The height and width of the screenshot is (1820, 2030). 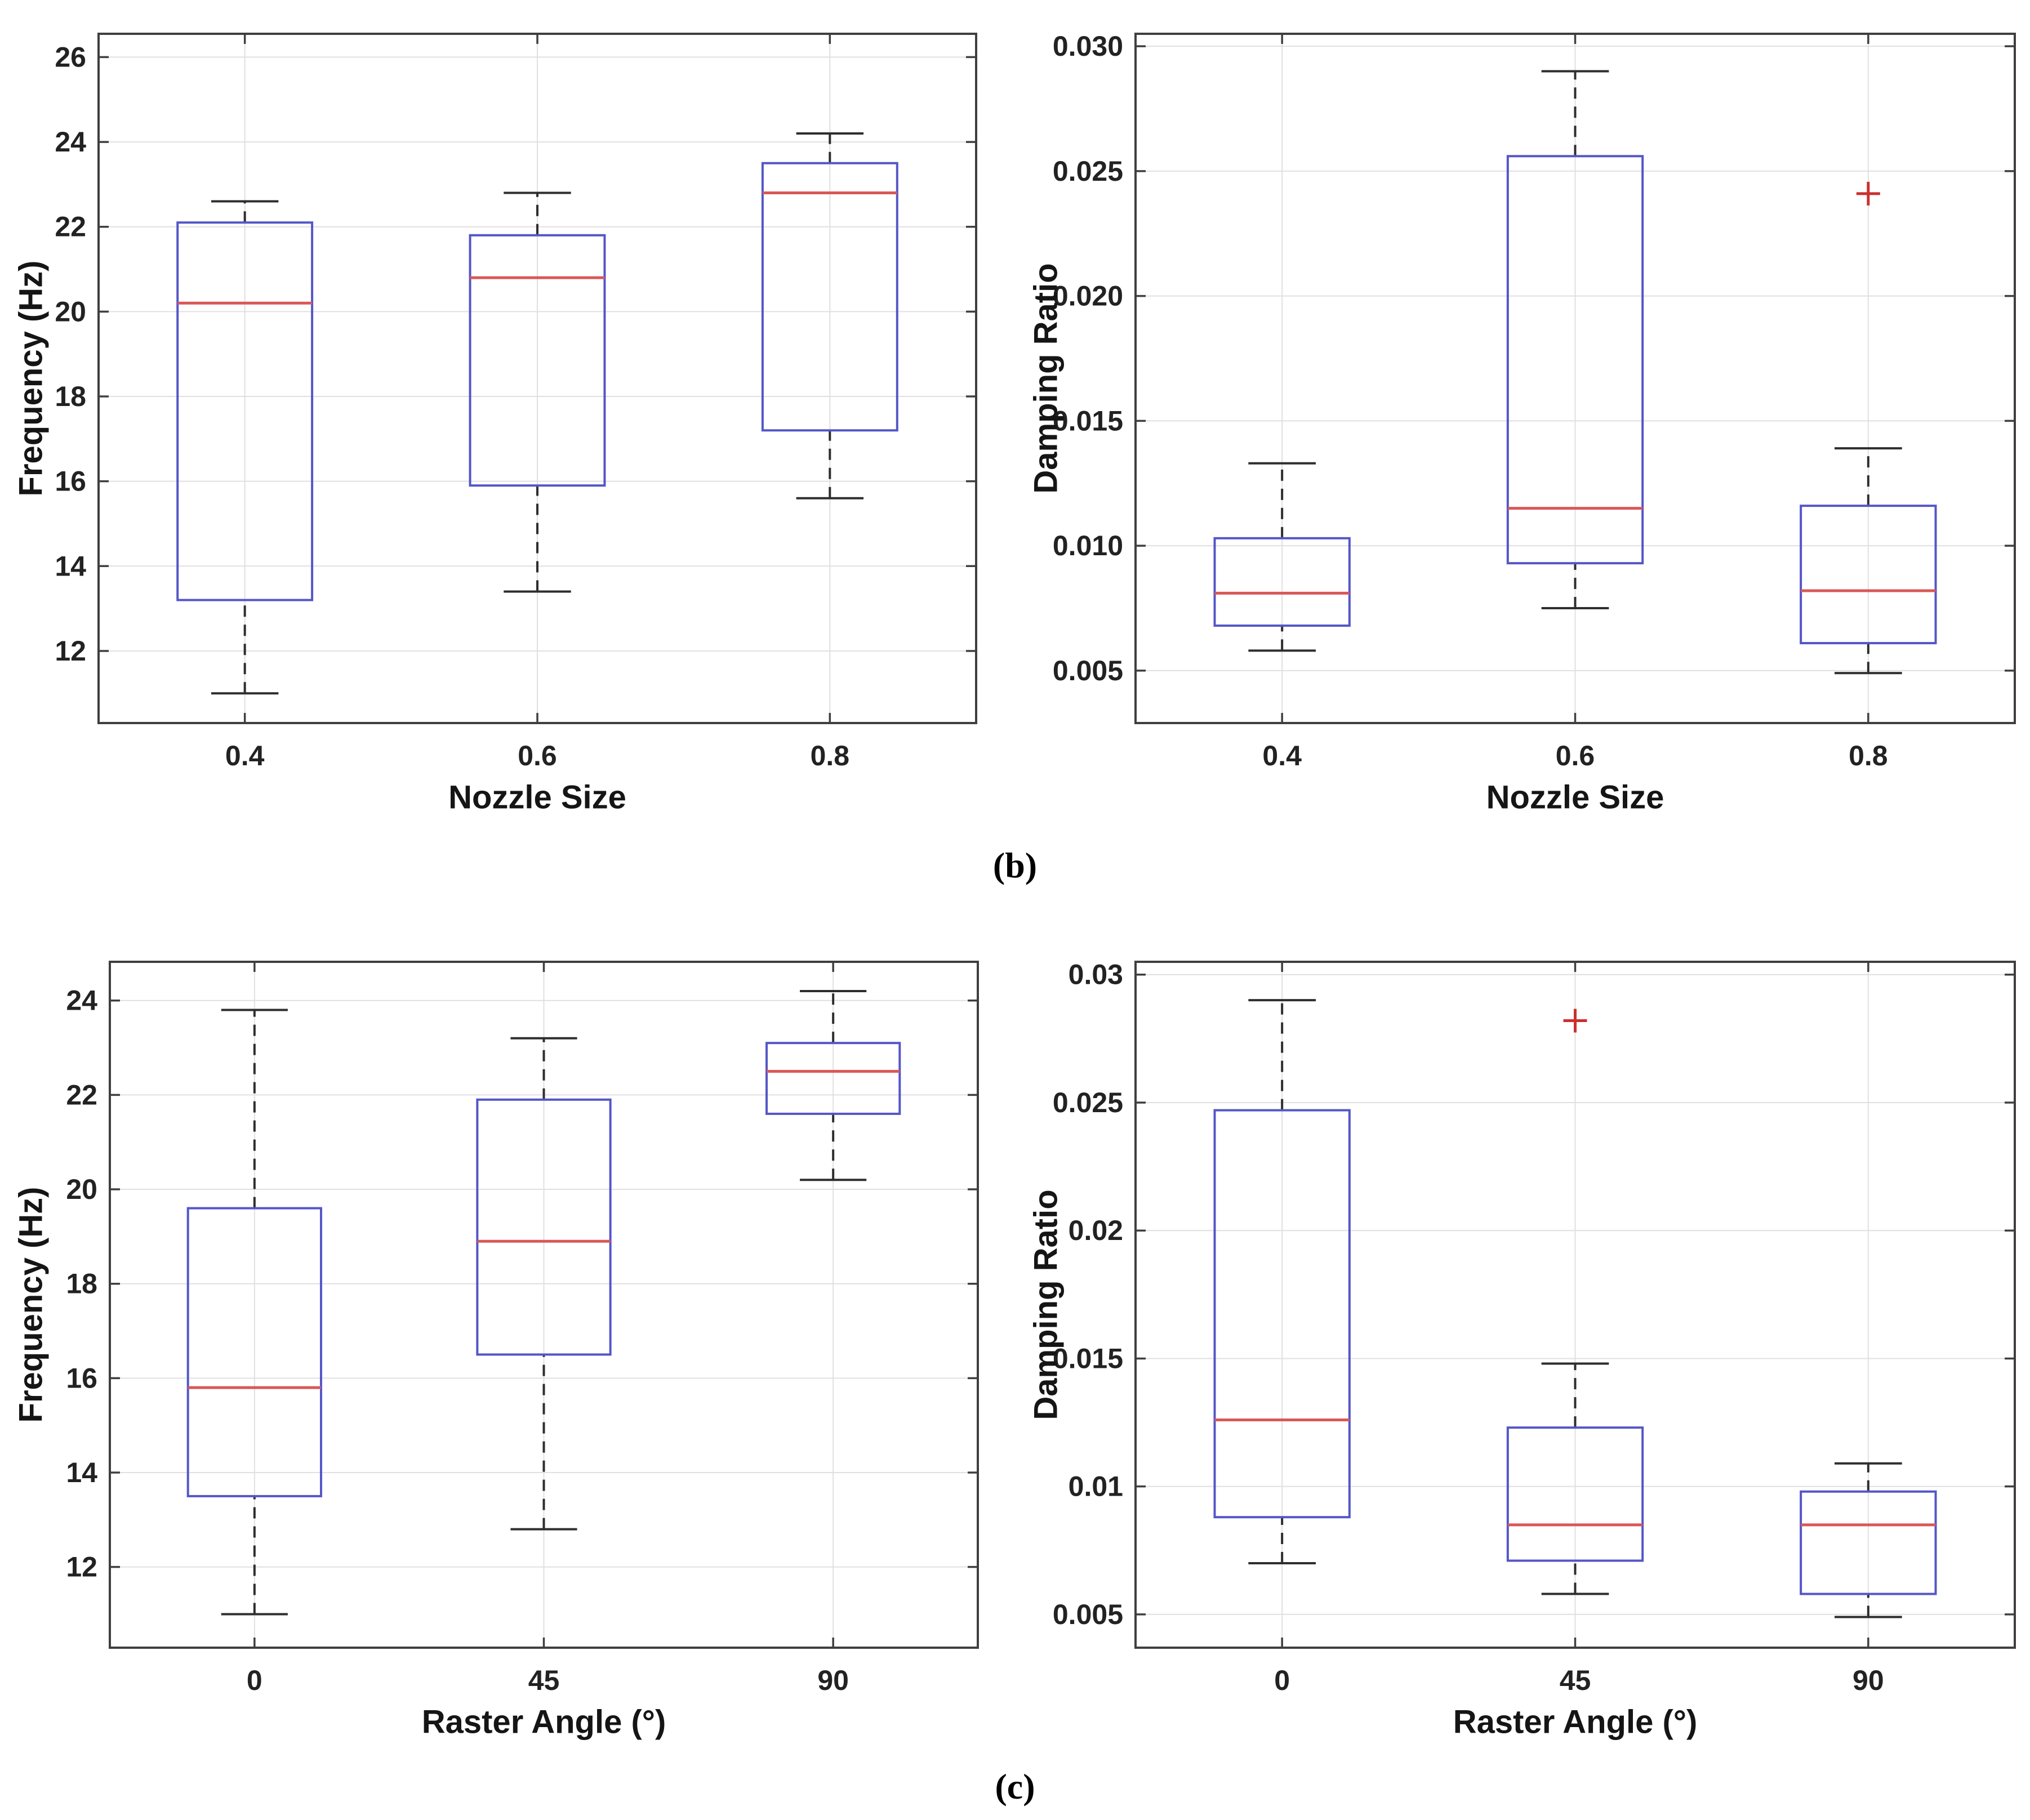 I want to click on caption-c: (c), so click(x=1015, y=1786).